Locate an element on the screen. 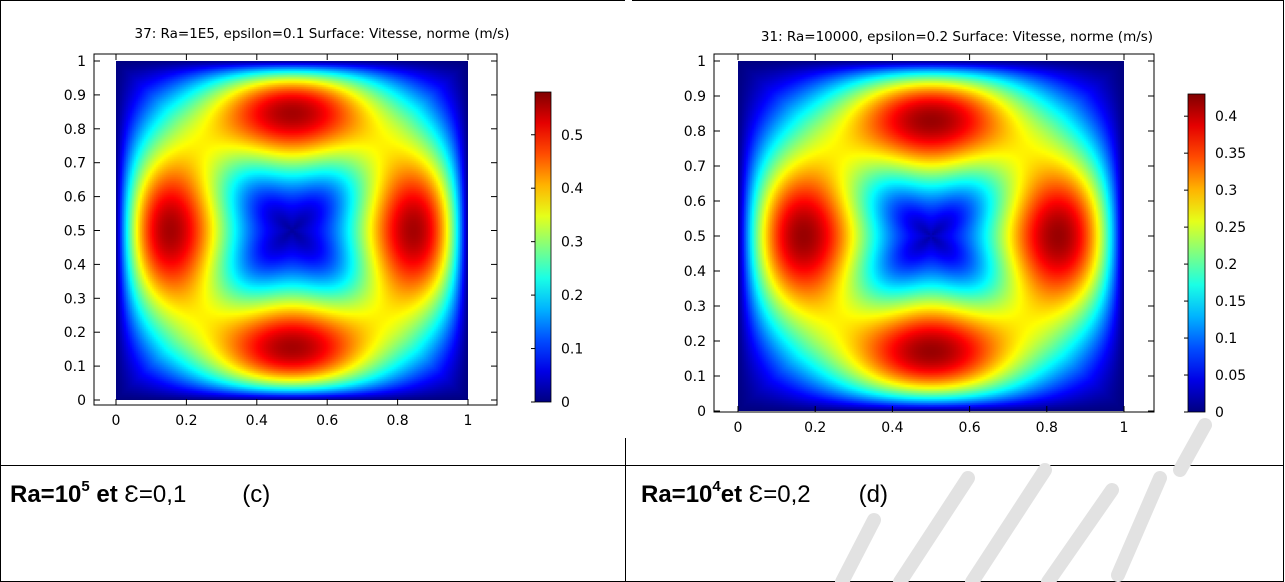 This screenshot has height=582, width=1285. caption-d-exponent: 4 is located at coordinates (716, 486).